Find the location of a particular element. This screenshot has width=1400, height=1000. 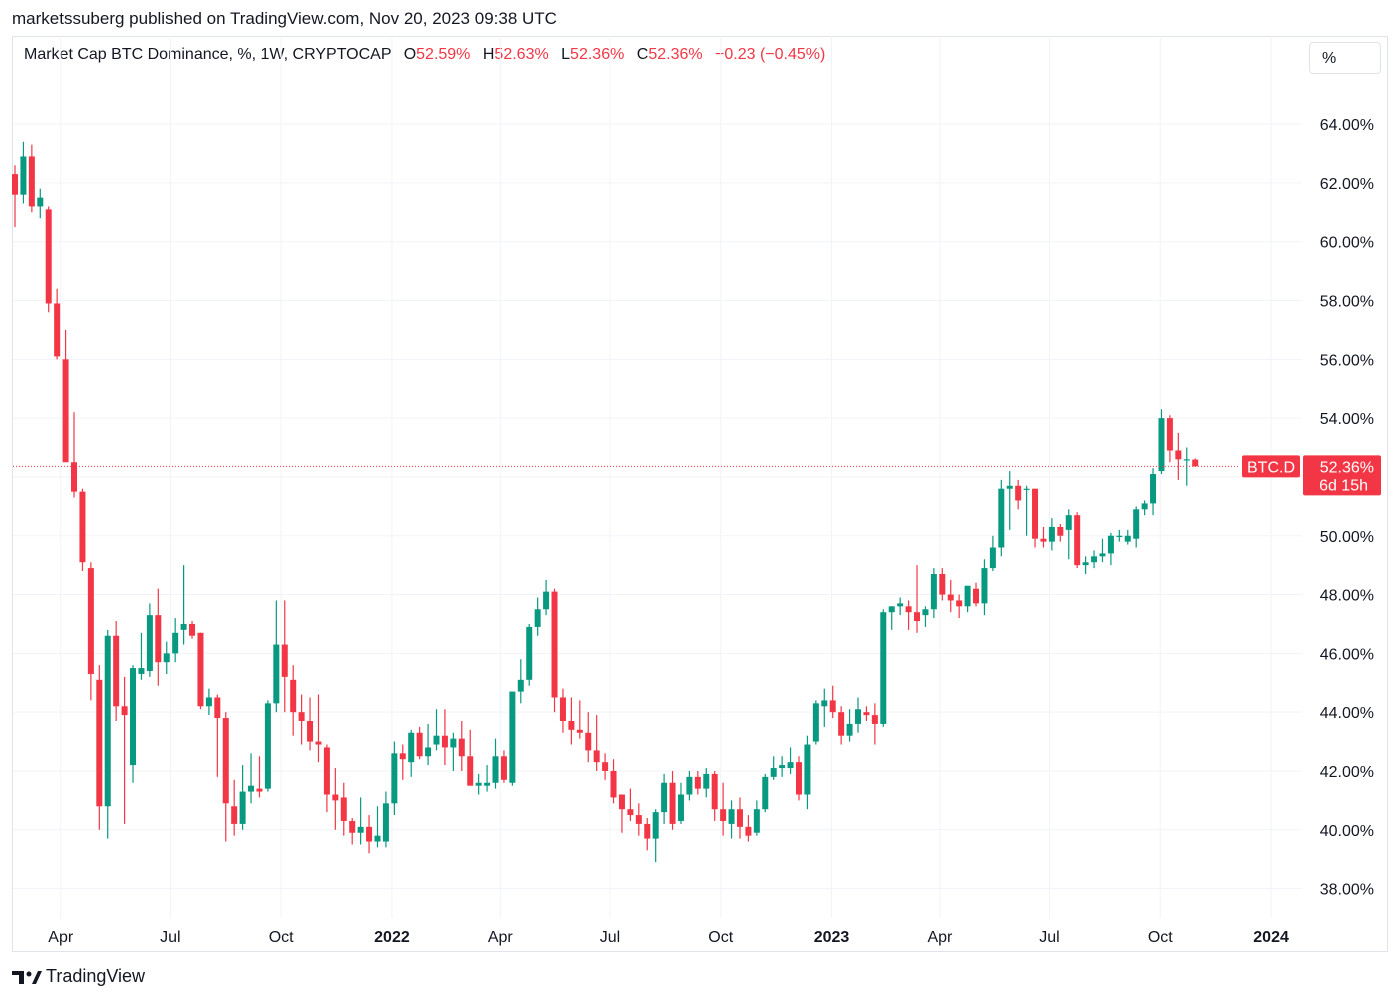

close-value: 52.36% is located at coordinates (675, 54).